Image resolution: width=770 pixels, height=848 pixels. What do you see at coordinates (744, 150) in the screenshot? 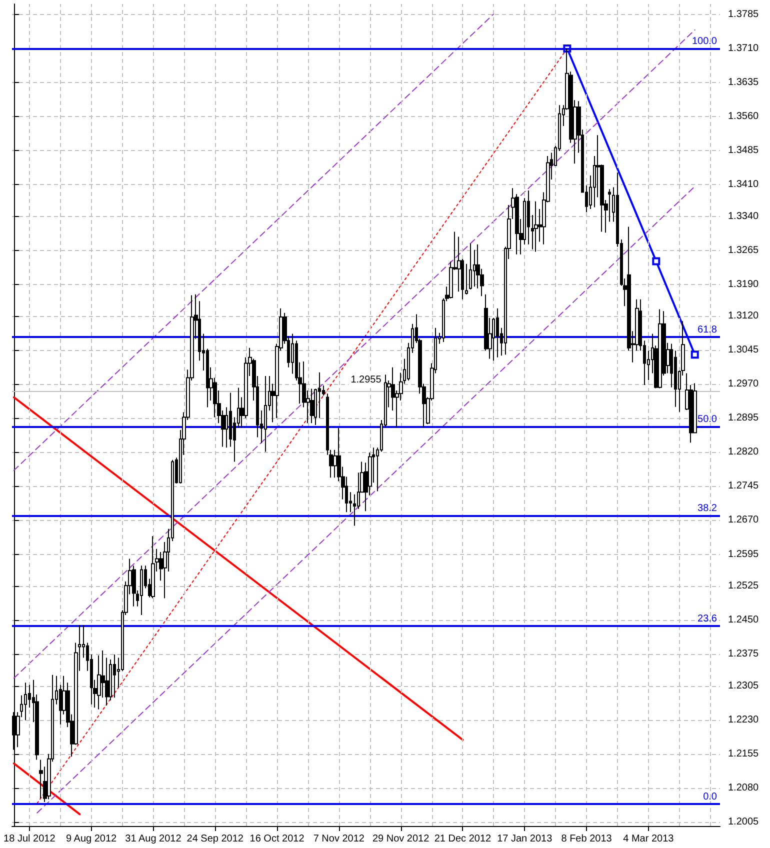
I see `y-tick-label: 1.3485` at bounding box center [744, 150].